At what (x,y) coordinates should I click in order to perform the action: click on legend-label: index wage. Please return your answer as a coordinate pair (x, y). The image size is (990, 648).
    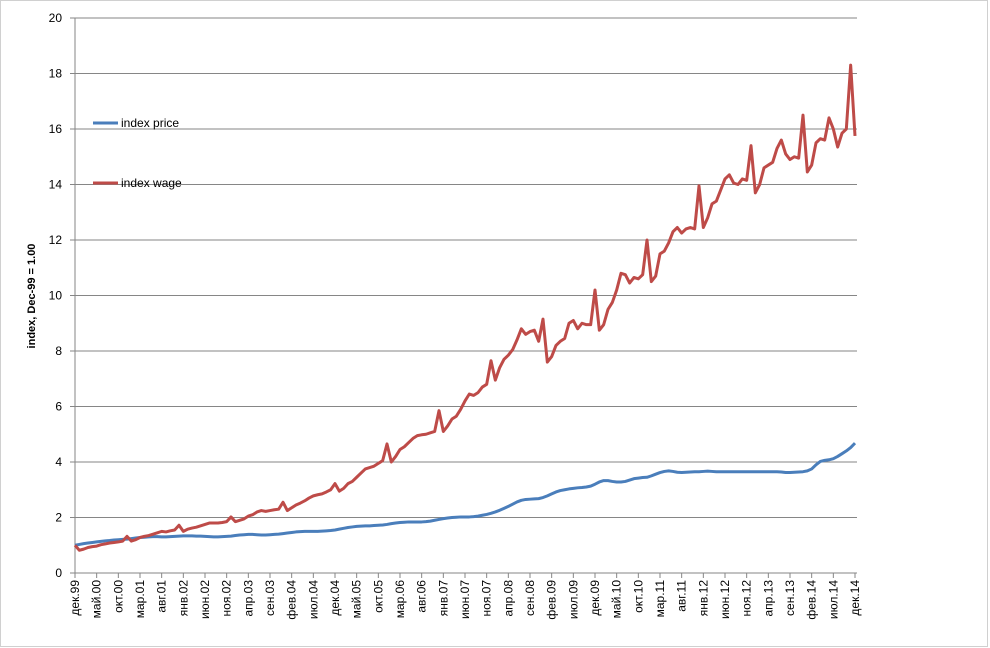
    Looking at the image, I should click on (151, 183).